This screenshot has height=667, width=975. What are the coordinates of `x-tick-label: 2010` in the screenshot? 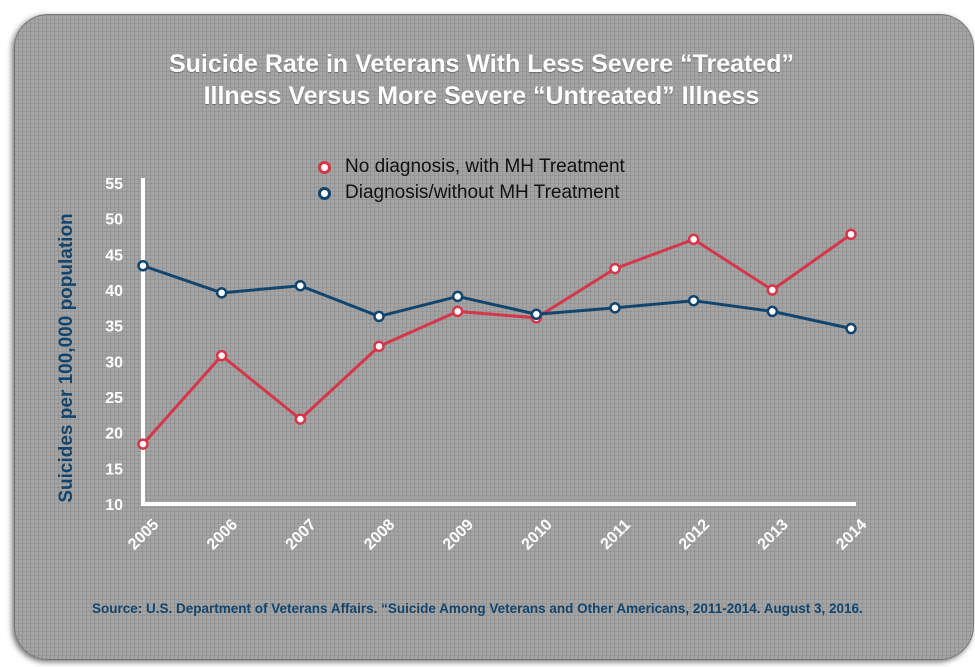 It's located at (537, 534).